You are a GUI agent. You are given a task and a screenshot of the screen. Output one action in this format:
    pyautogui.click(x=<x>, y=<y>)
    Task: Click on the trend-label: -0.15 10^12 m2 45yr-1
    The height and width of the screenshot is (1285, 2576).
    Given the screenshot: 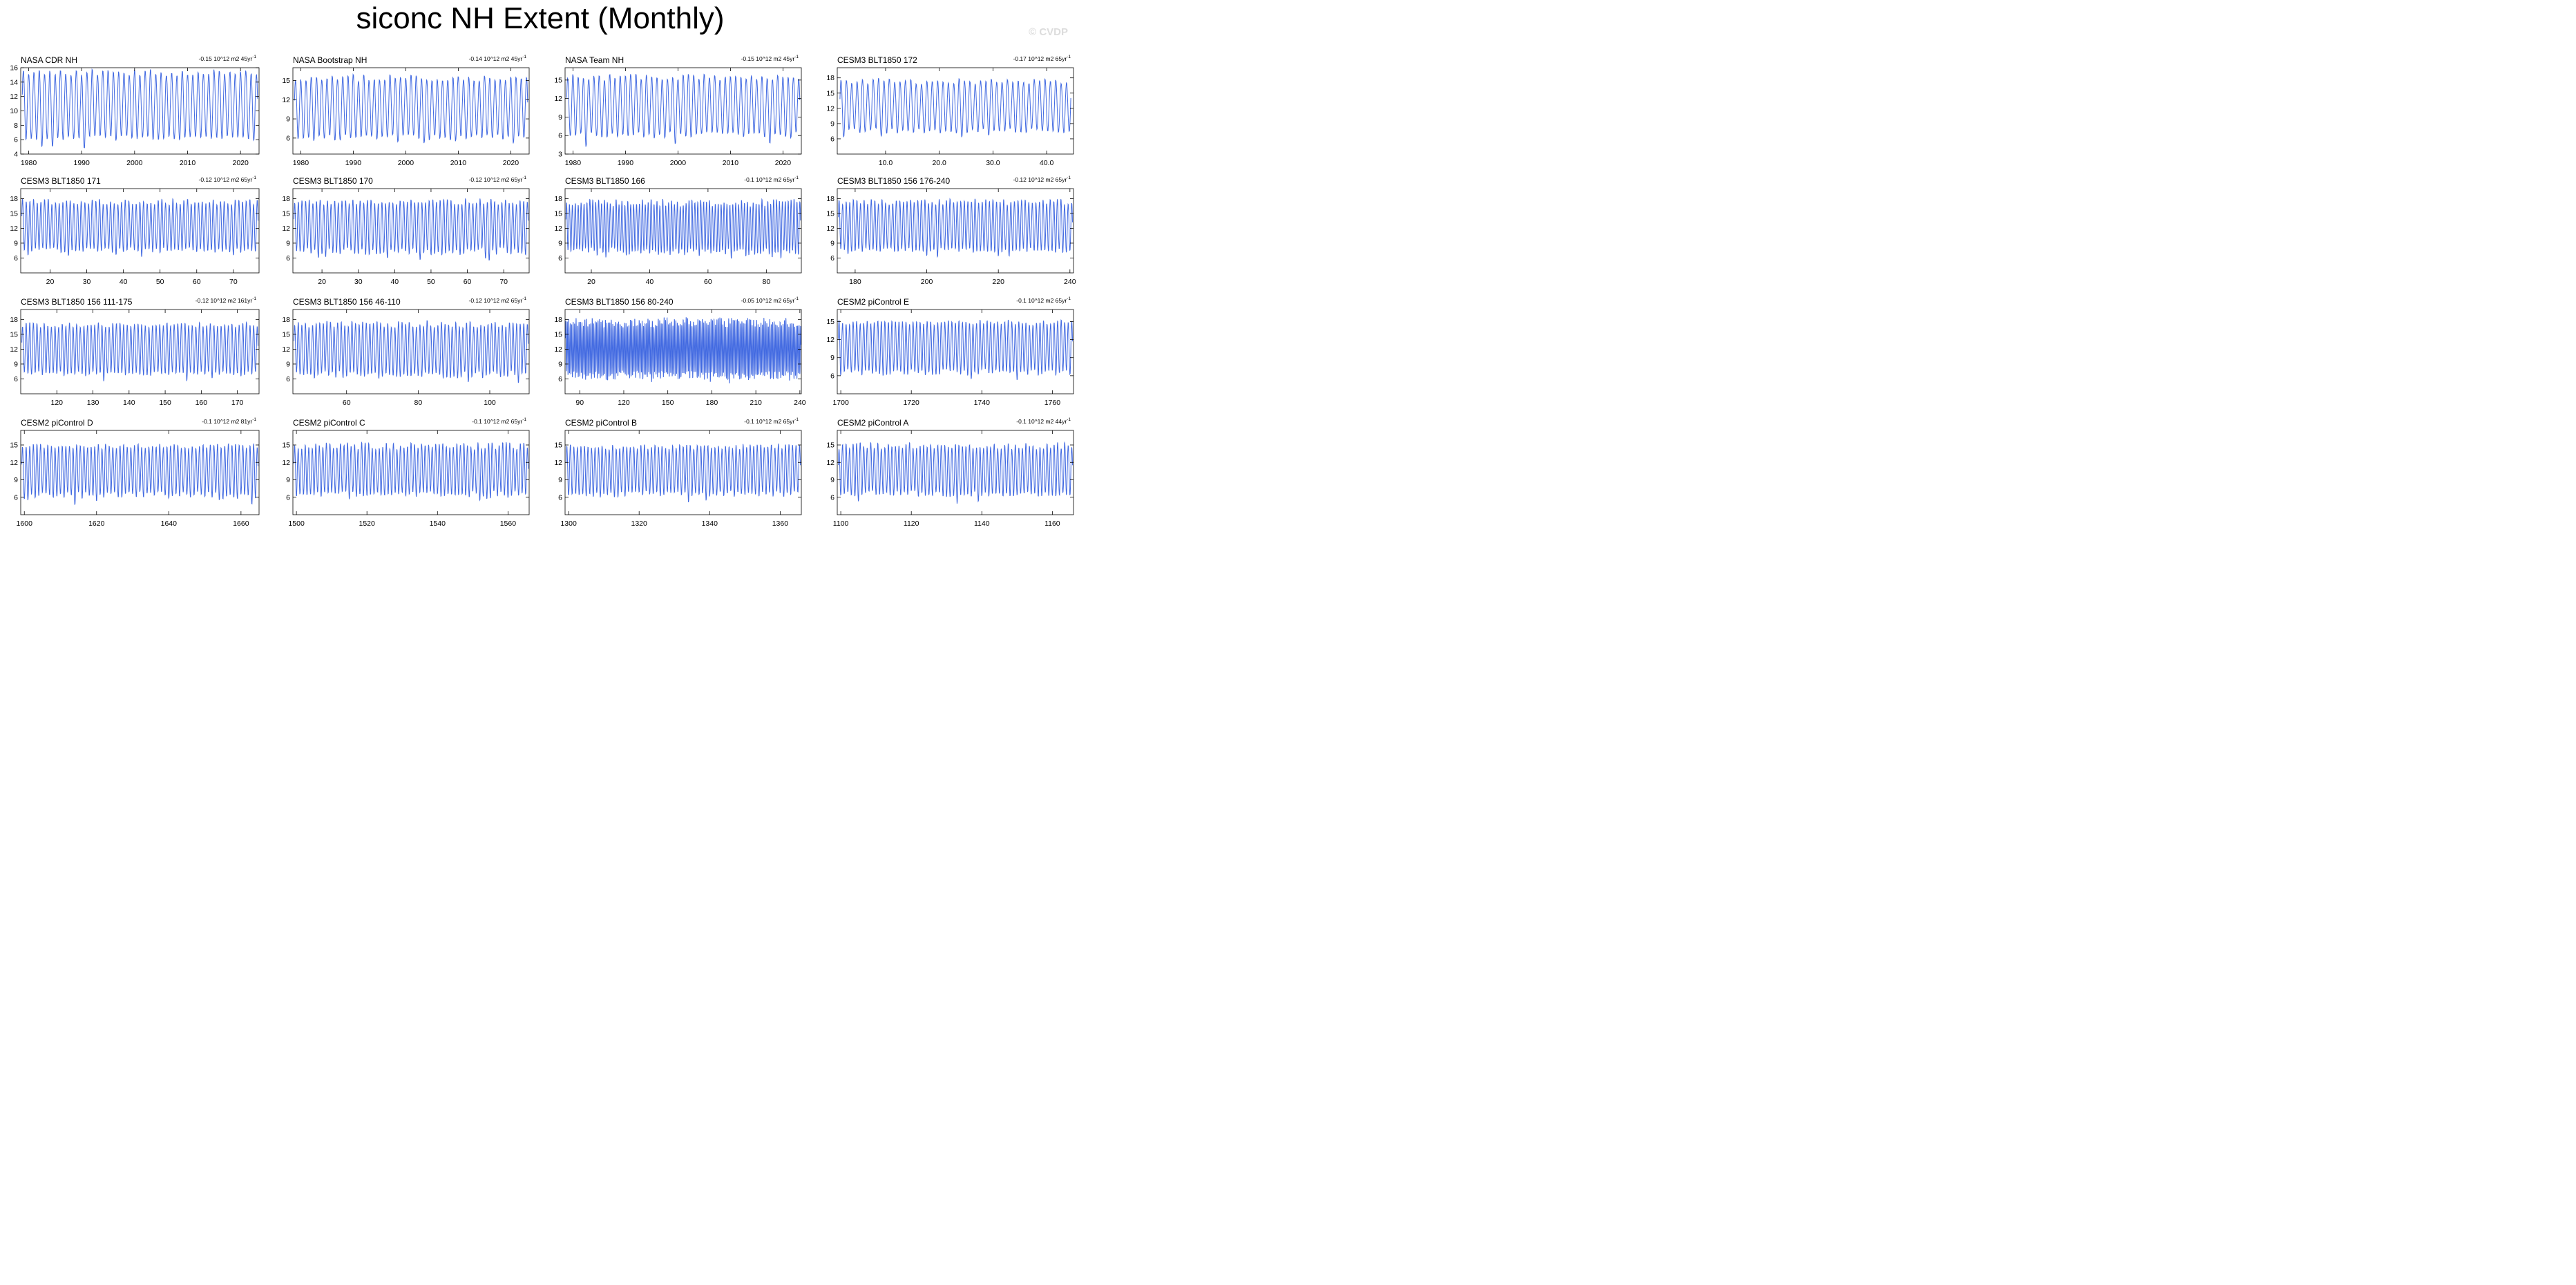 What is the action you would take?
    pyautogui.click(x=228, y=59)
    